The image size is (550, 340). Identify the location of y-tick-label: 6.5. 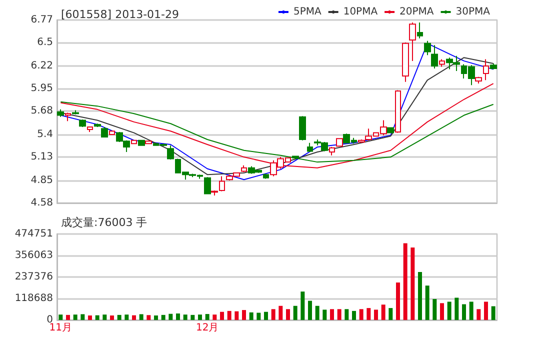
(45, 42).